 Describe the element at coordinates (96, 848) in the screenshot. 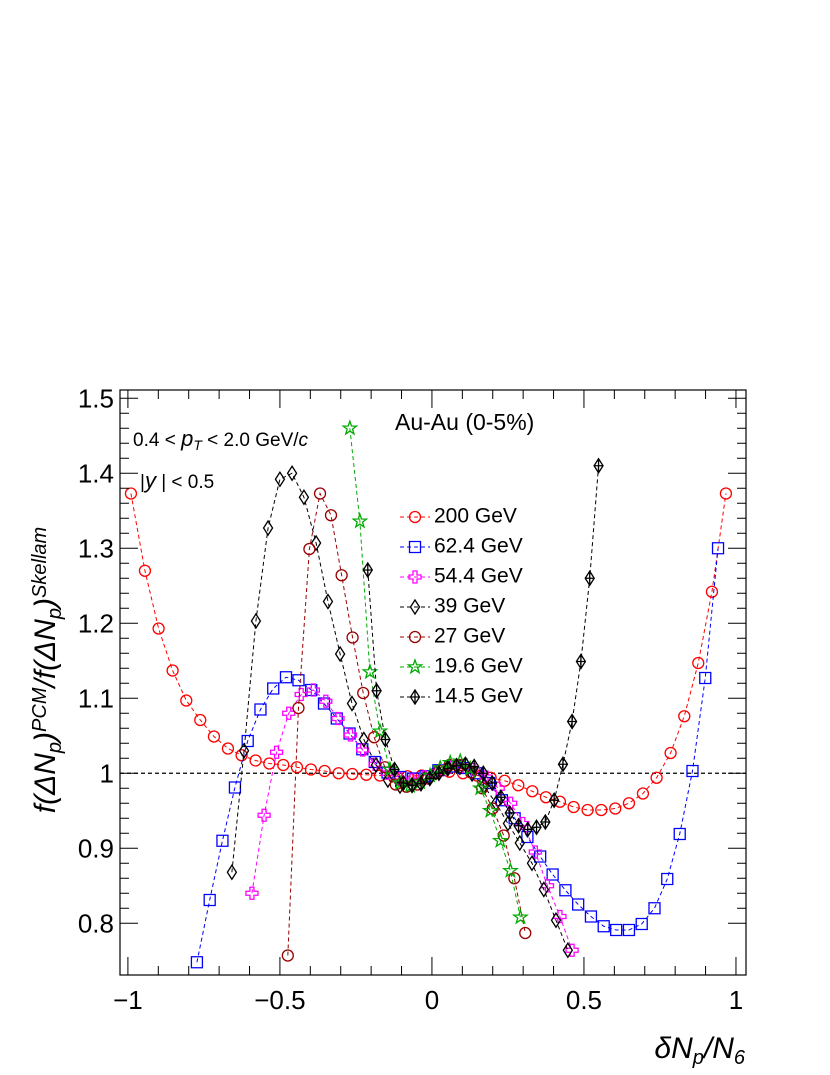

I see `y-tick-label: 0.9` at that location.